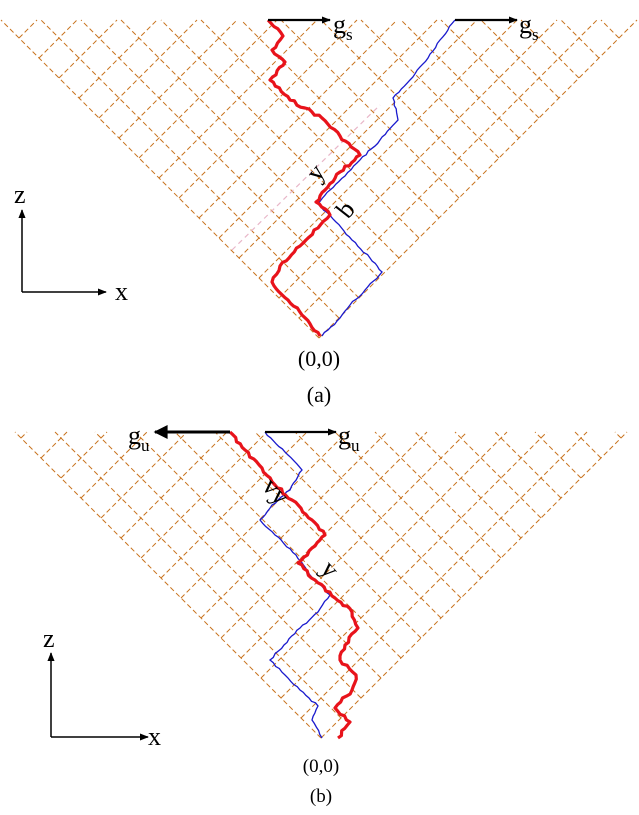  I want to click on origin-label-b: (0,0), so click(321, 766).